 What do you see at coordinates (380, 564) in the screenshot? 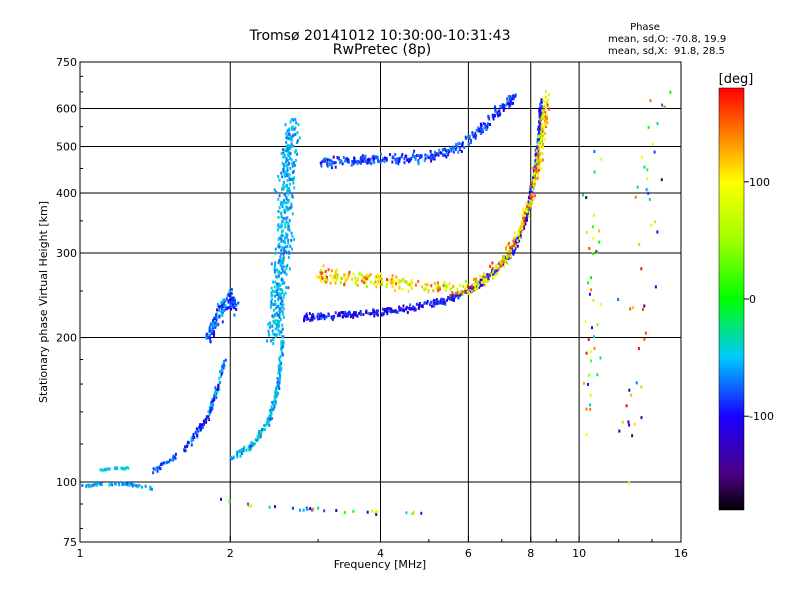
I see `x-axis-label: Frequency [MHz]` at bounding box center [380, 564].